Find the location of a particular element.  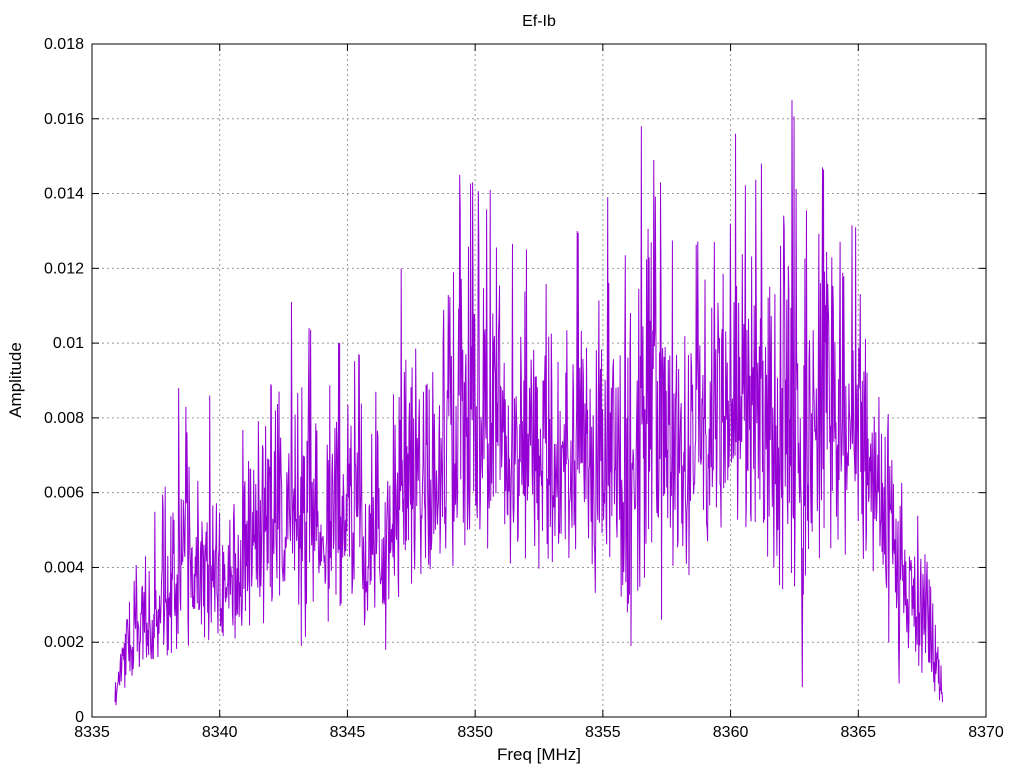

x-tick-label: 8340 is located at coordinates (220, 732).